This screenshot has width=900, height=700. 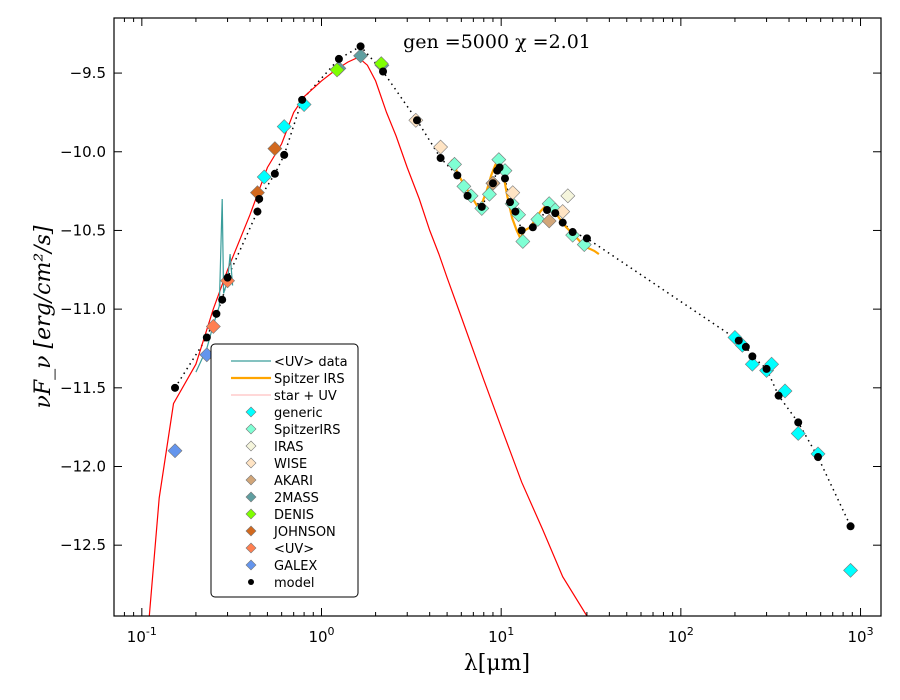 What do you see at coordinates (83, 230) in the screenshot?
I see `y-tick-label: −10.5` at bounding box center [83, 230].